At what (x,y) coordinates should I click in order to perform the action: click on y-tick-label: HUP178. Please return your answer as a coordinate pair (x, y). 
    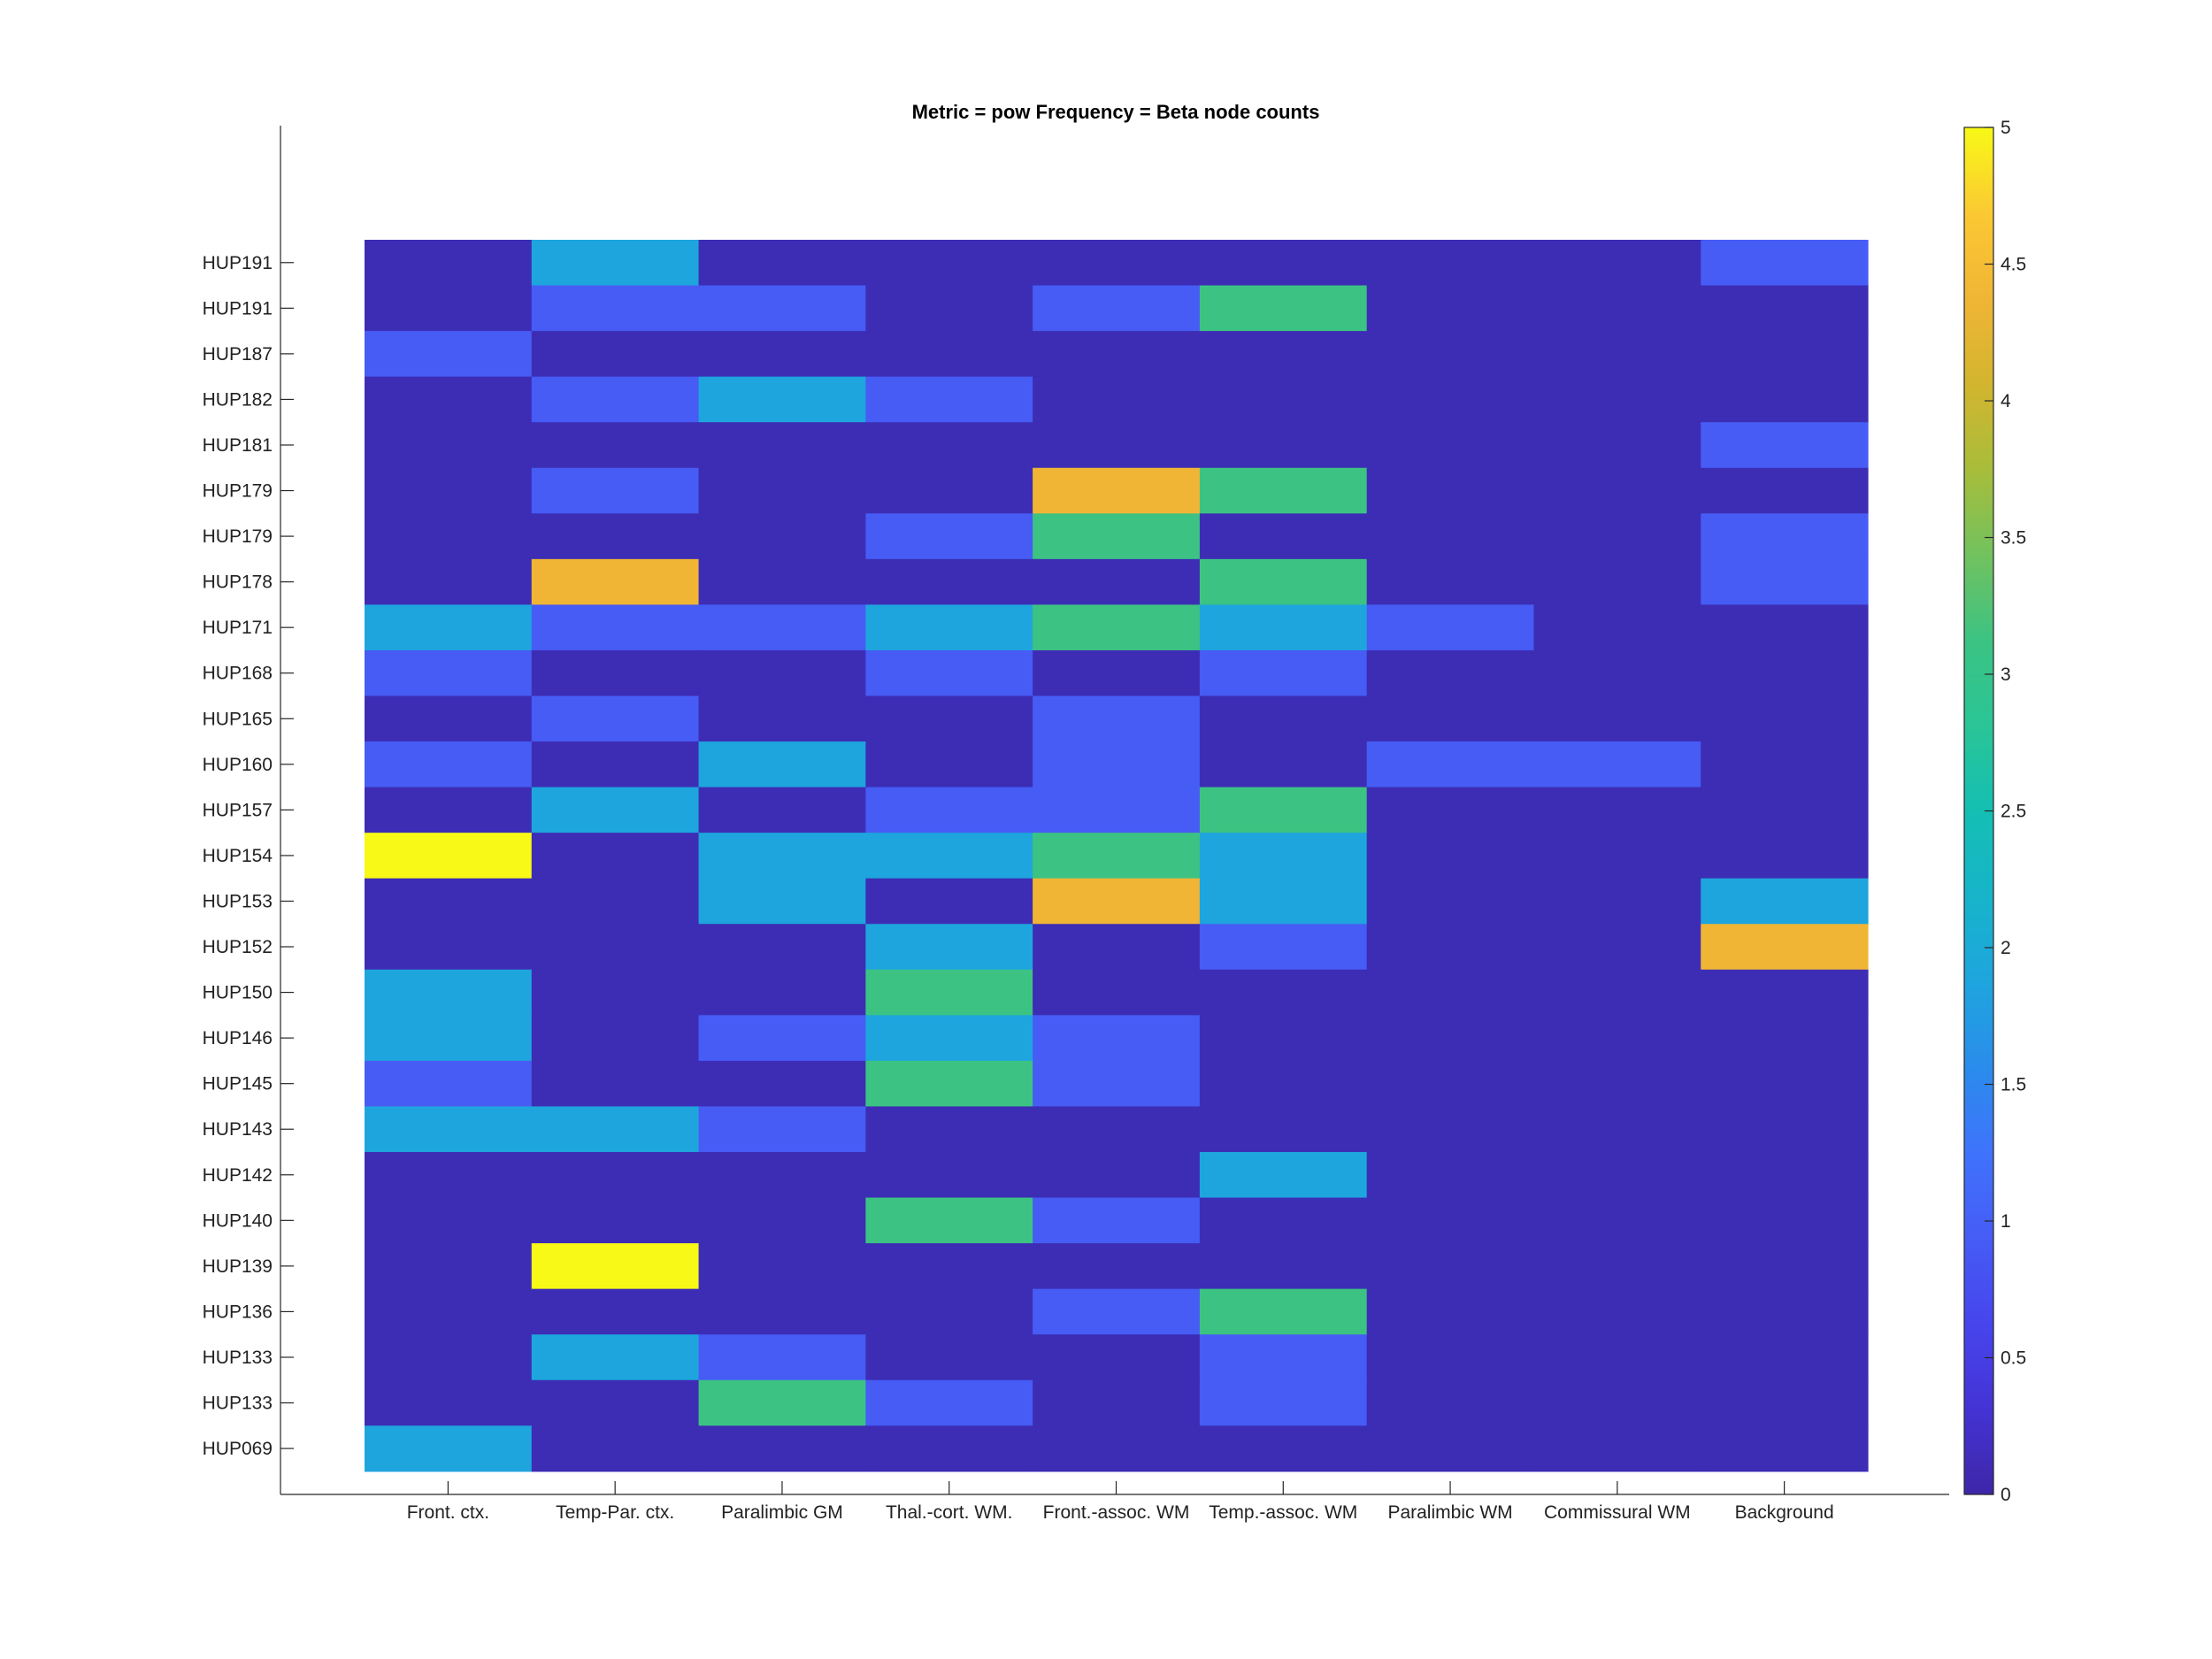
    Looking at the image, I should click on (238, 583).